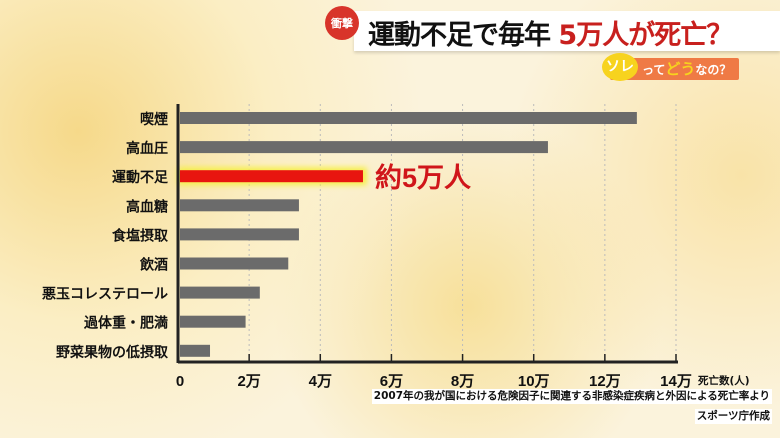  What do you see at coordinates (112, 352) in the screenshot?
I see `category-label: 野菜果物の低摂取` at bounding box center [112, 352].